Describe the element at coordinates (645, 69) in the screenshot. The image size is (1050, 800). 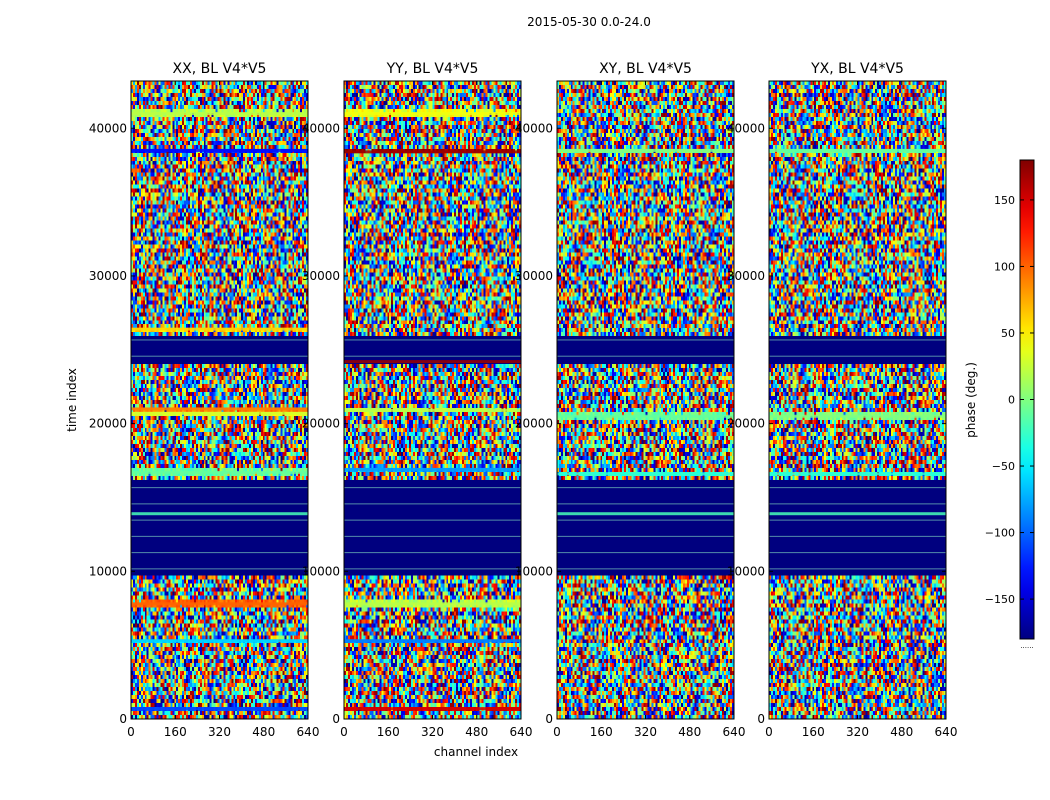
I see `panel-title: XY, BL V4*V5` at that location.